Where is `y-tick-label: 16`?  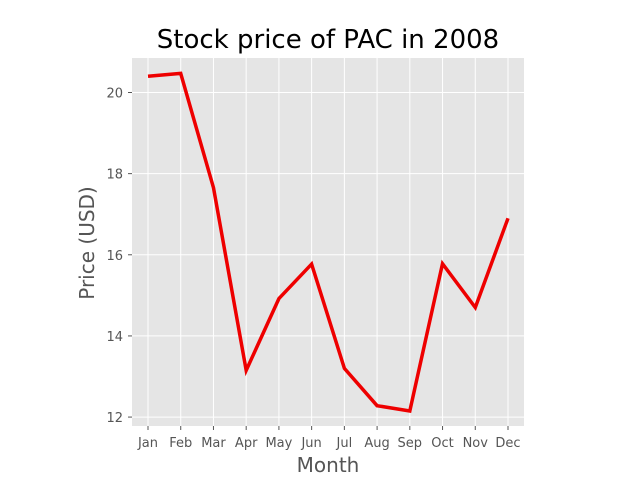
y-tick-label: 16 is located at coordinates (114, 256).